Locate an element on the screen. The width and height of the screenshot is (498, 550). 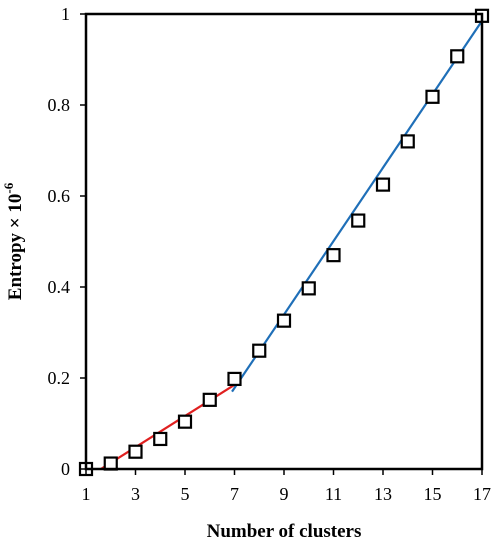
x-tick-label: 11 is located at coordinates (333, 494).